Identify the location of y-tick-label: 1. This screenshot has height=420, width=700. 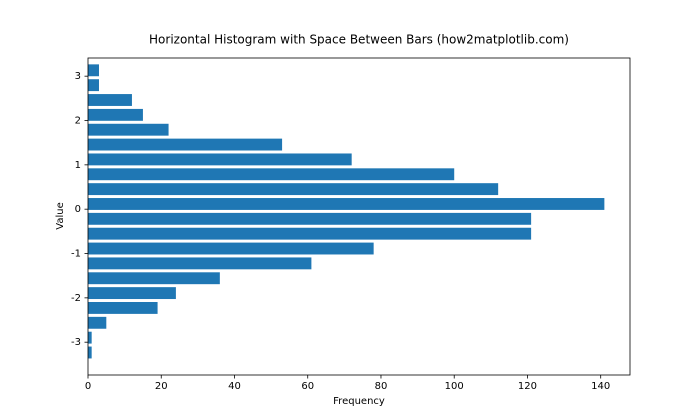
(78, 165).